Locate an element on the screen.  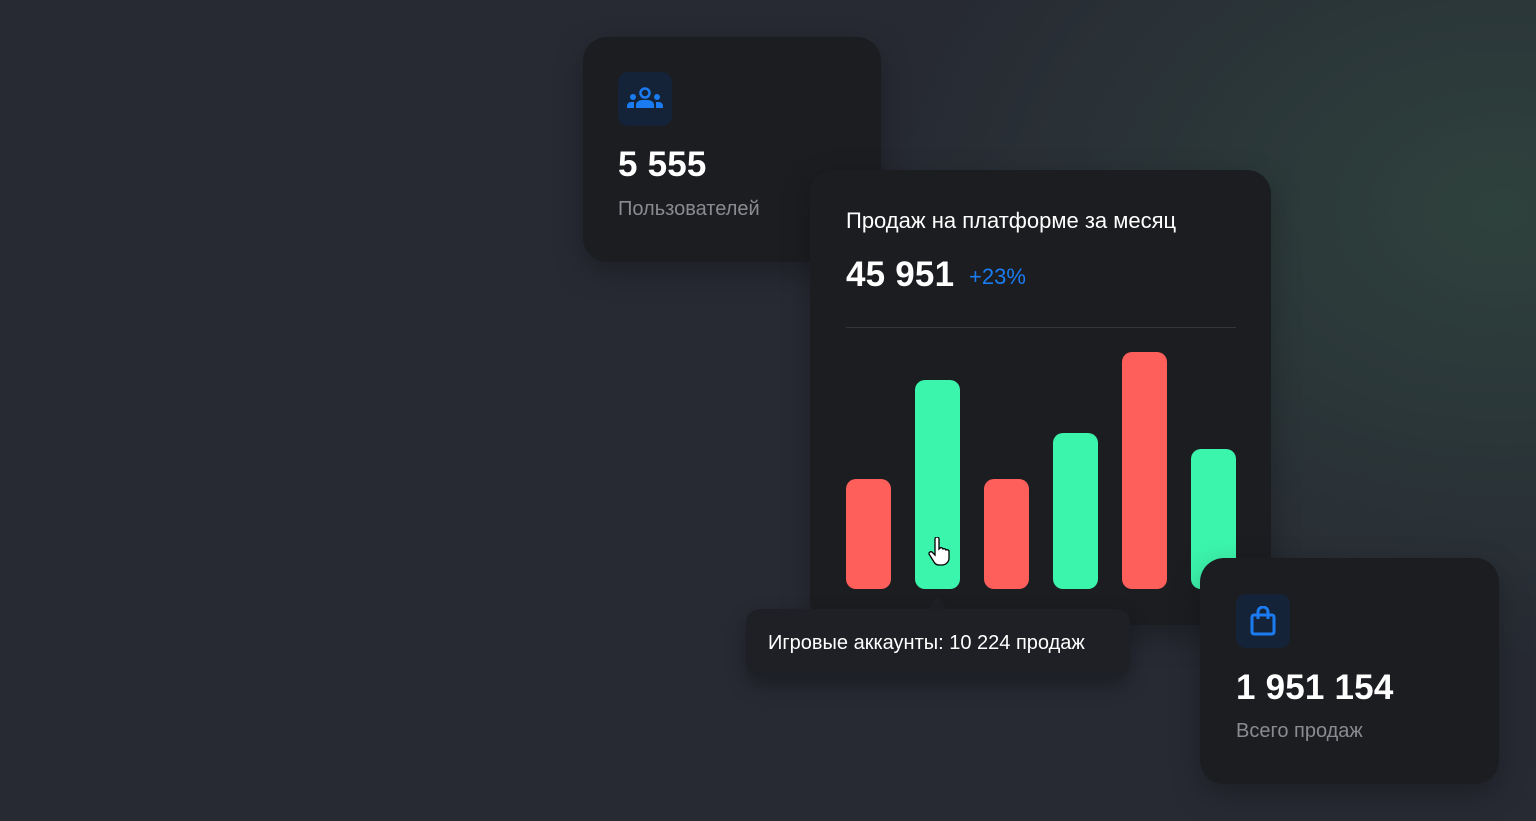
bar-tooltip: Игровые аккаунты: 10 224 продаж is located at coordinates (938, 643).